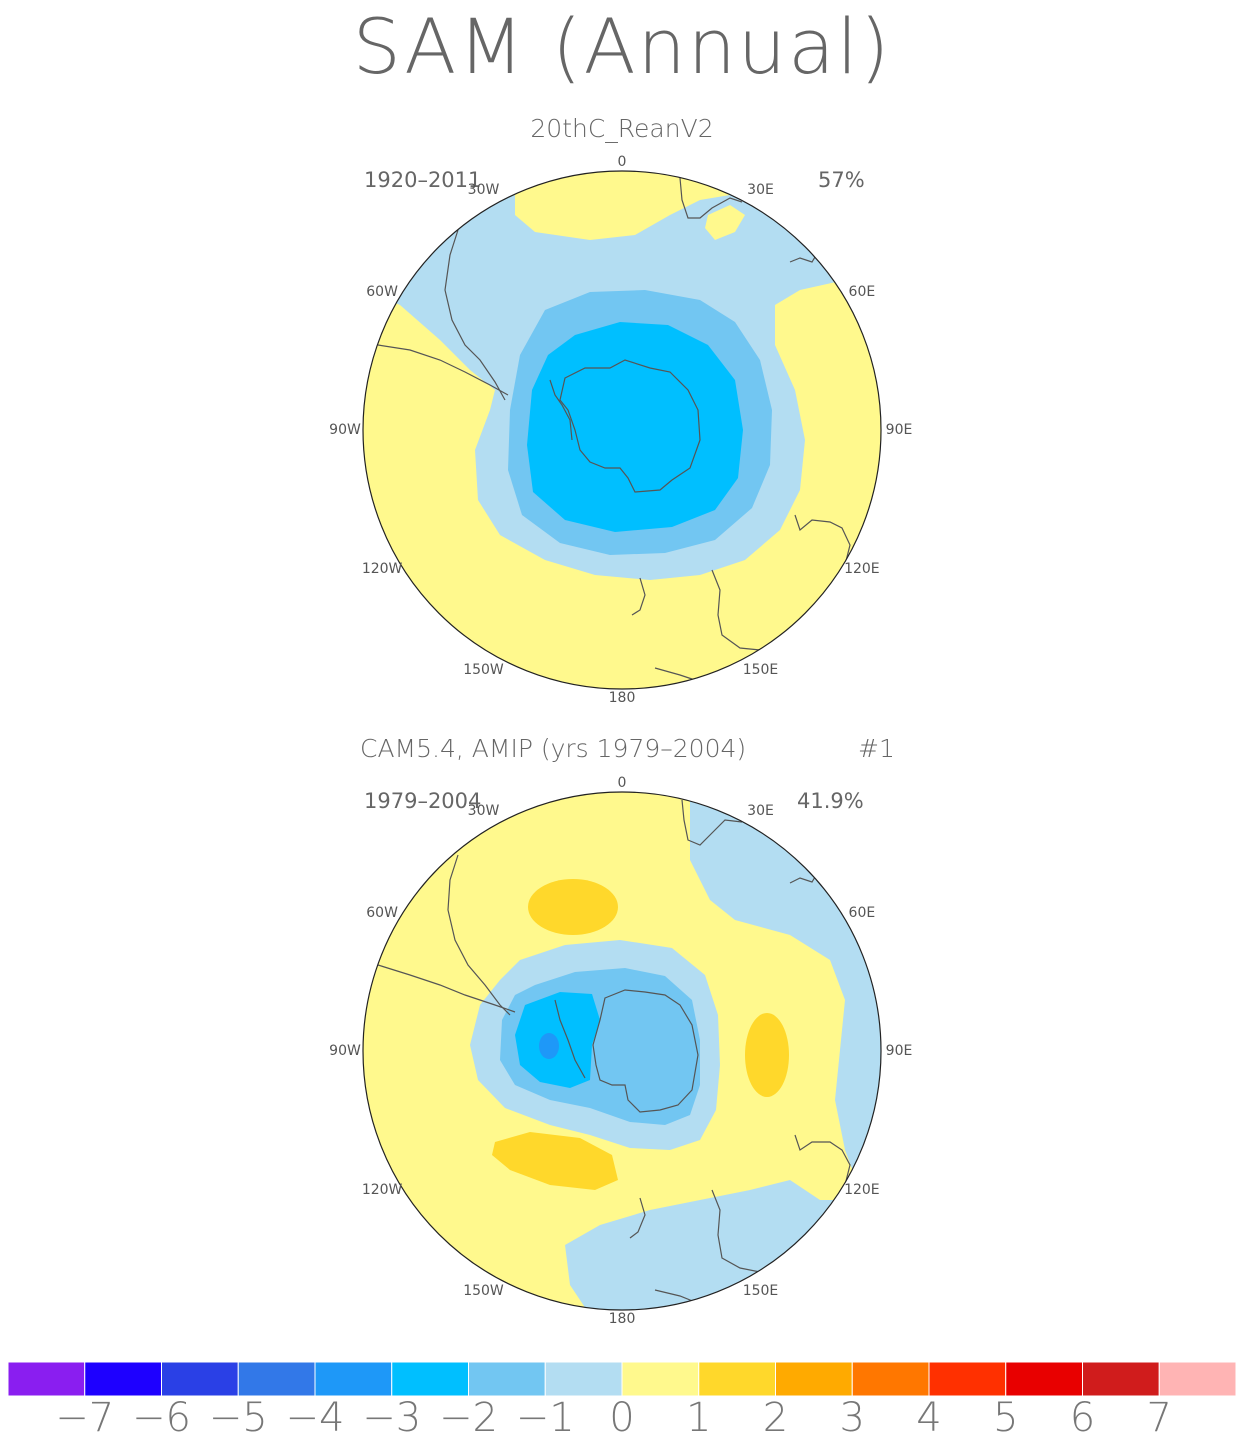  What do you see at coordinates (760, 669) in the screenshot?
I see `lon-label-p1-5: 150E` at bounding box center [760, 669].